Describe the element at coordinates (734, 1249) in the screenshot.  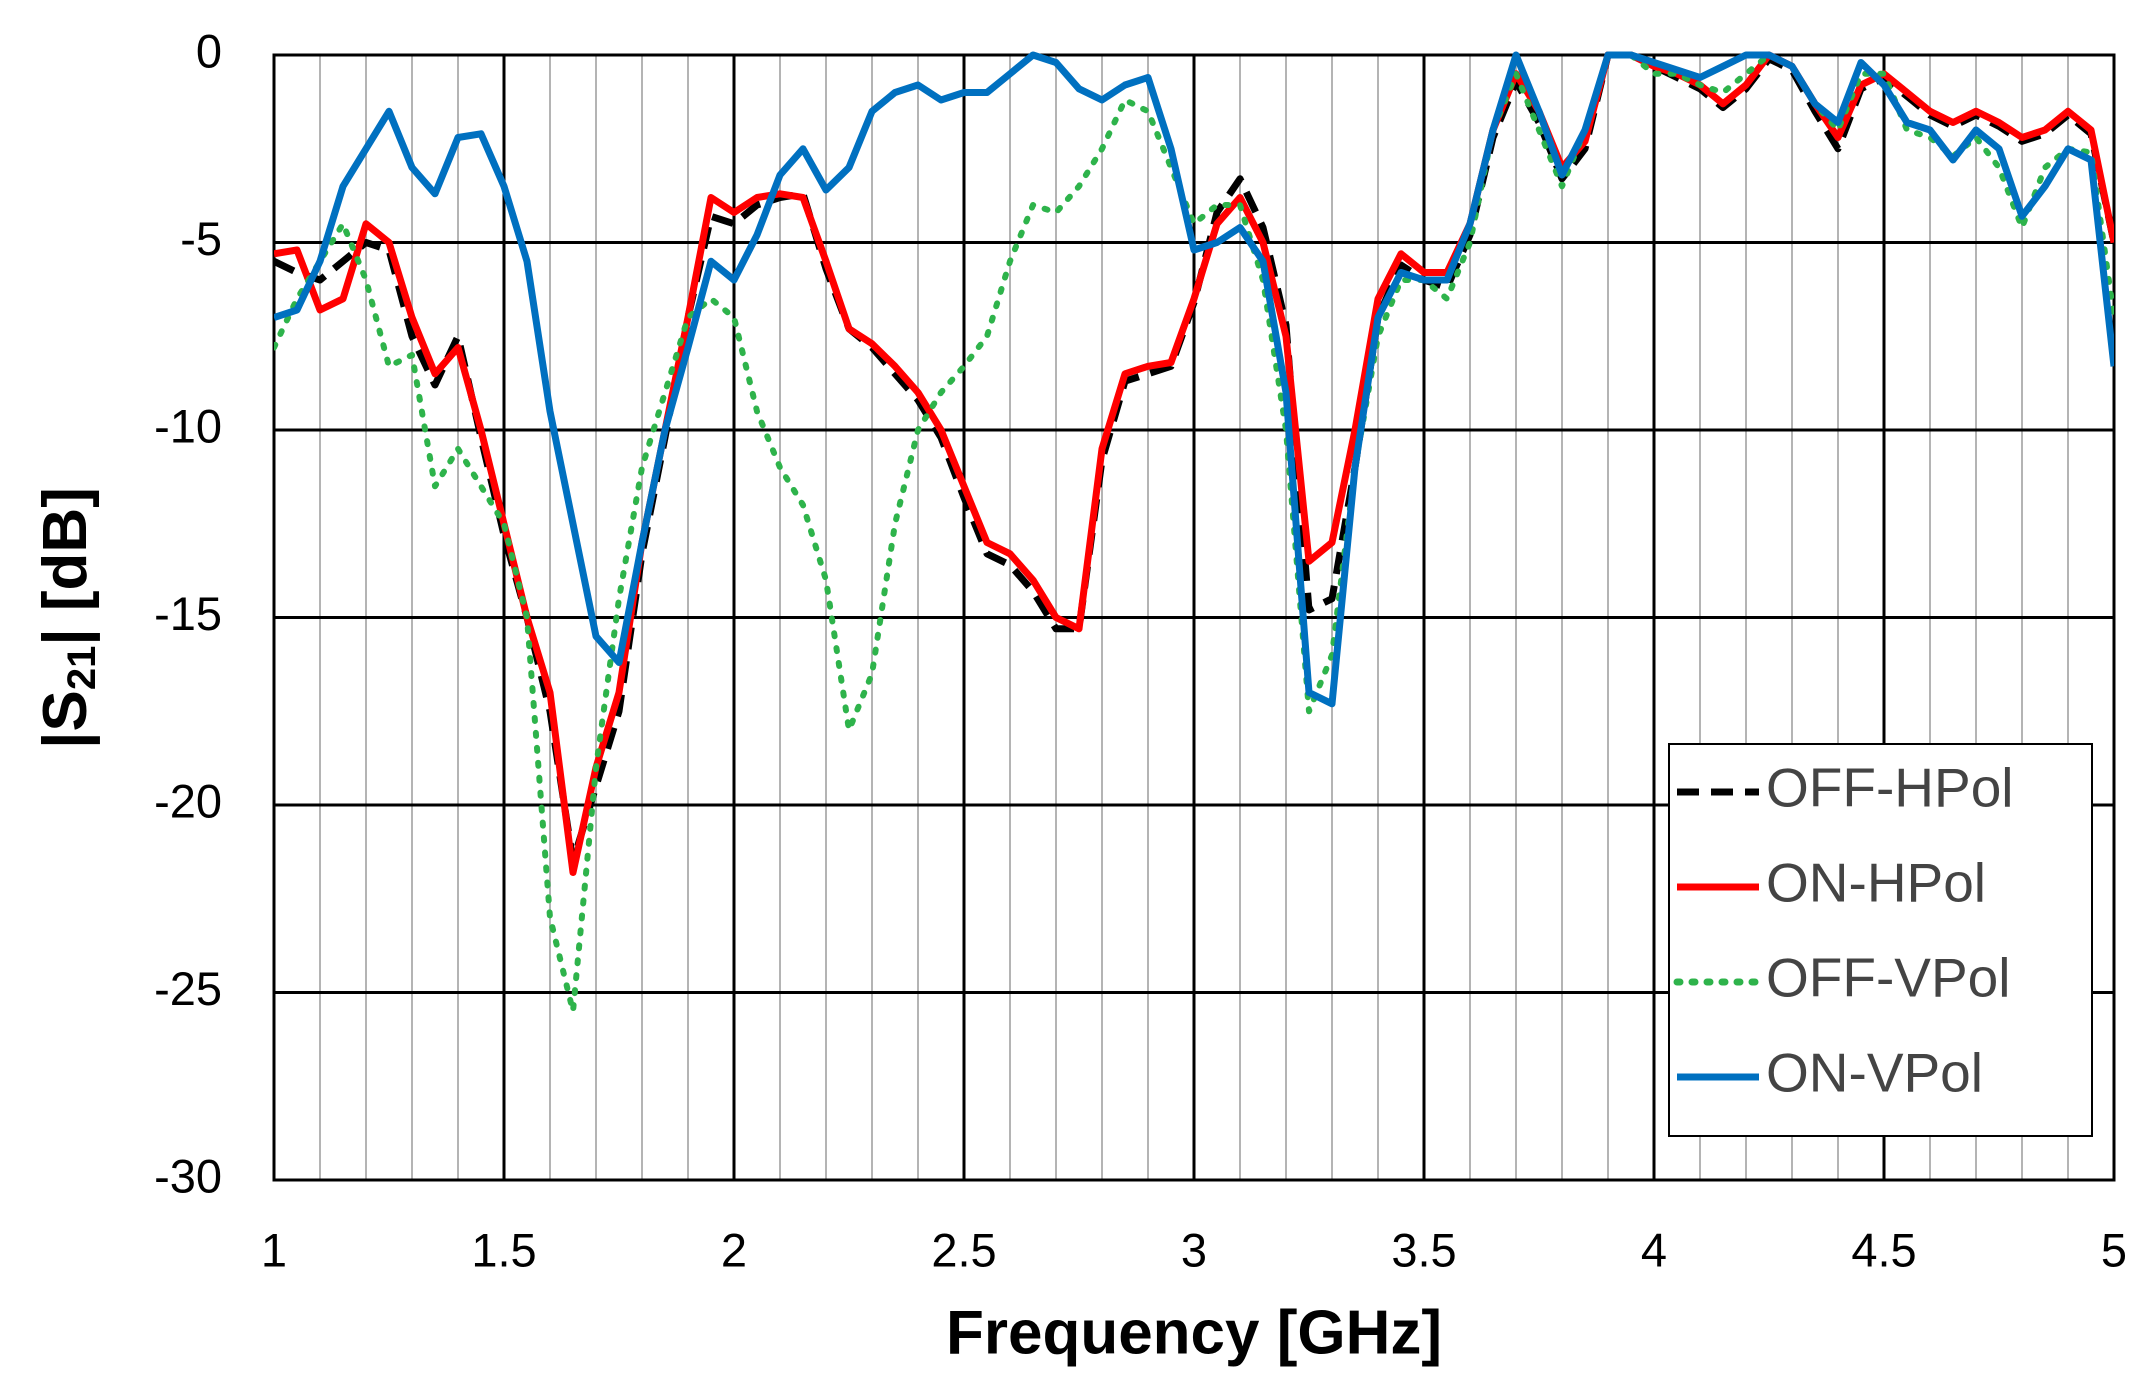
I see `x-tick-label: 2` at that location.